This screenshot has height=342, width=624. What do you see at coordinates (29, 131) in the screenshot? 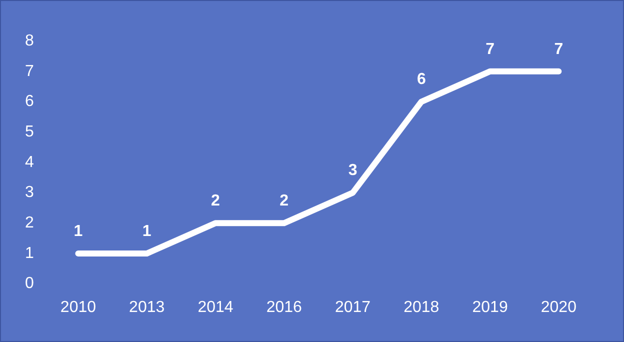
I see `y-tick-label: 5` at bounding box center [29, 131].